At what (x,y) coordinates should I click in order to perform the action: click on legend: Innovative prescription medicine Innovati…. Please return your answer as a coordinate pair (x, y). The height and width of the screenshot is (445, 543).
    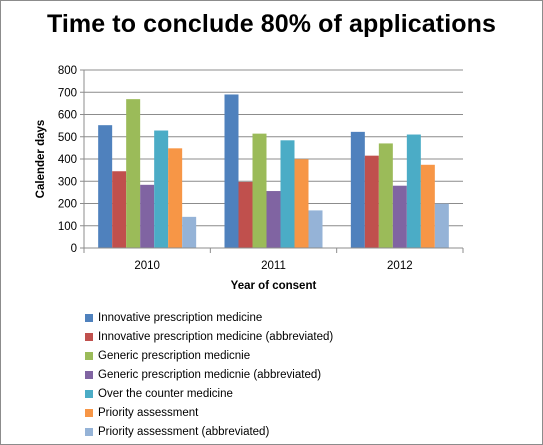
    Looking at the image, I should click on (209, 375).